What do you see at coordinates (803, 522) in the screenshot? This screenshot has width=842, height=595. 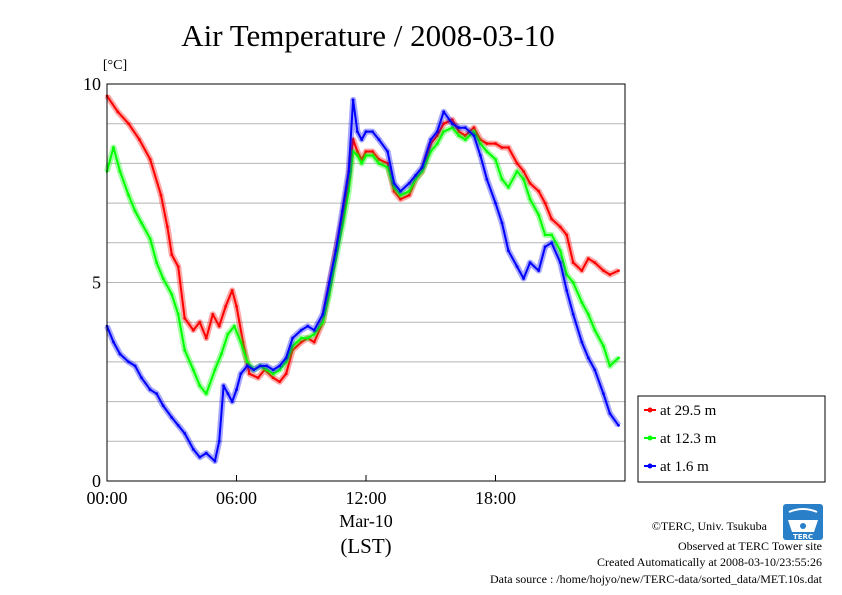 I see `terc-logo: TERC` at bounding box center [803, 522].